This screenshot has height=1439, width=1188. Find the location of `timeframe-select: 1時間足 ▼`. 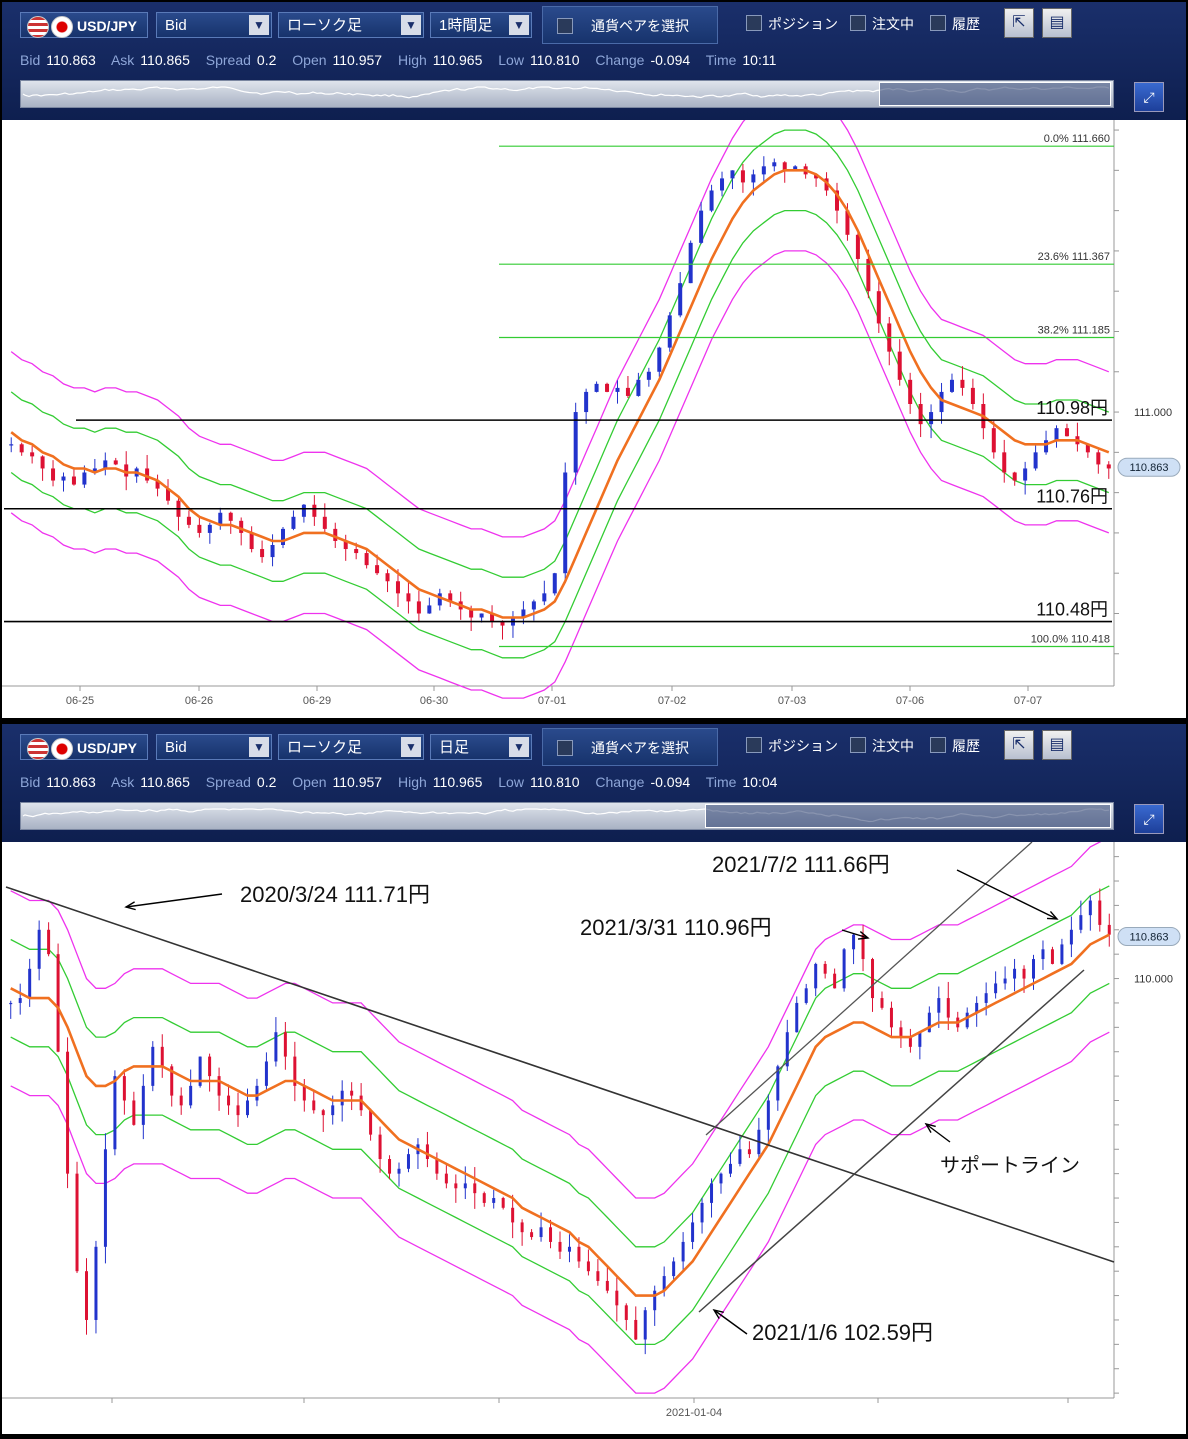

timeframe-select: 1時間足 ▼ is located at coordinates (481, 25).